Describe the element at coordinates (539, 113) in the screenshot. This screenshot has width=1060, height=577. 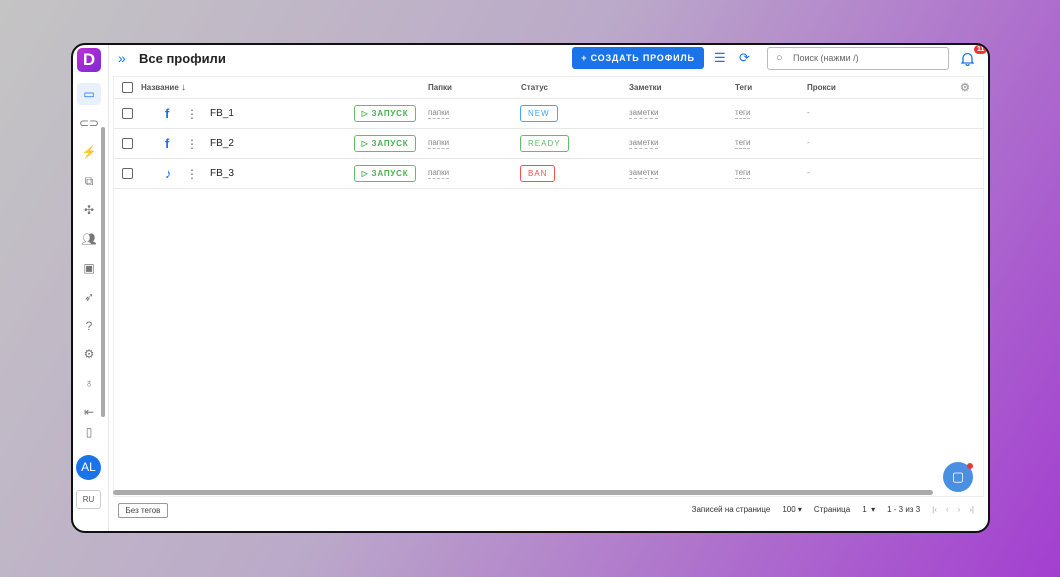
I see `status-badge: NEW` at that location.